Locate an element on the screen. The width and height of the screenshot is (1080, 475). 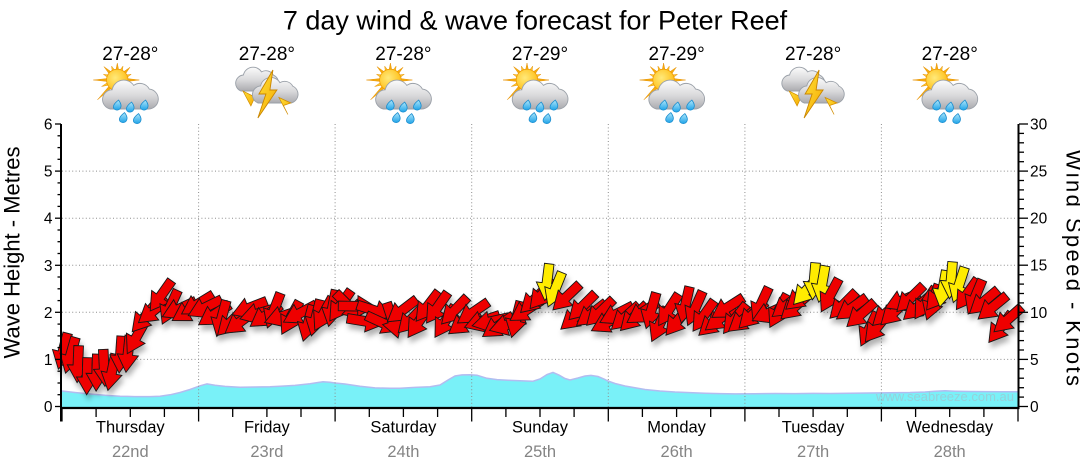
svg-text: Tuesday is located at coordinates (813, 428).